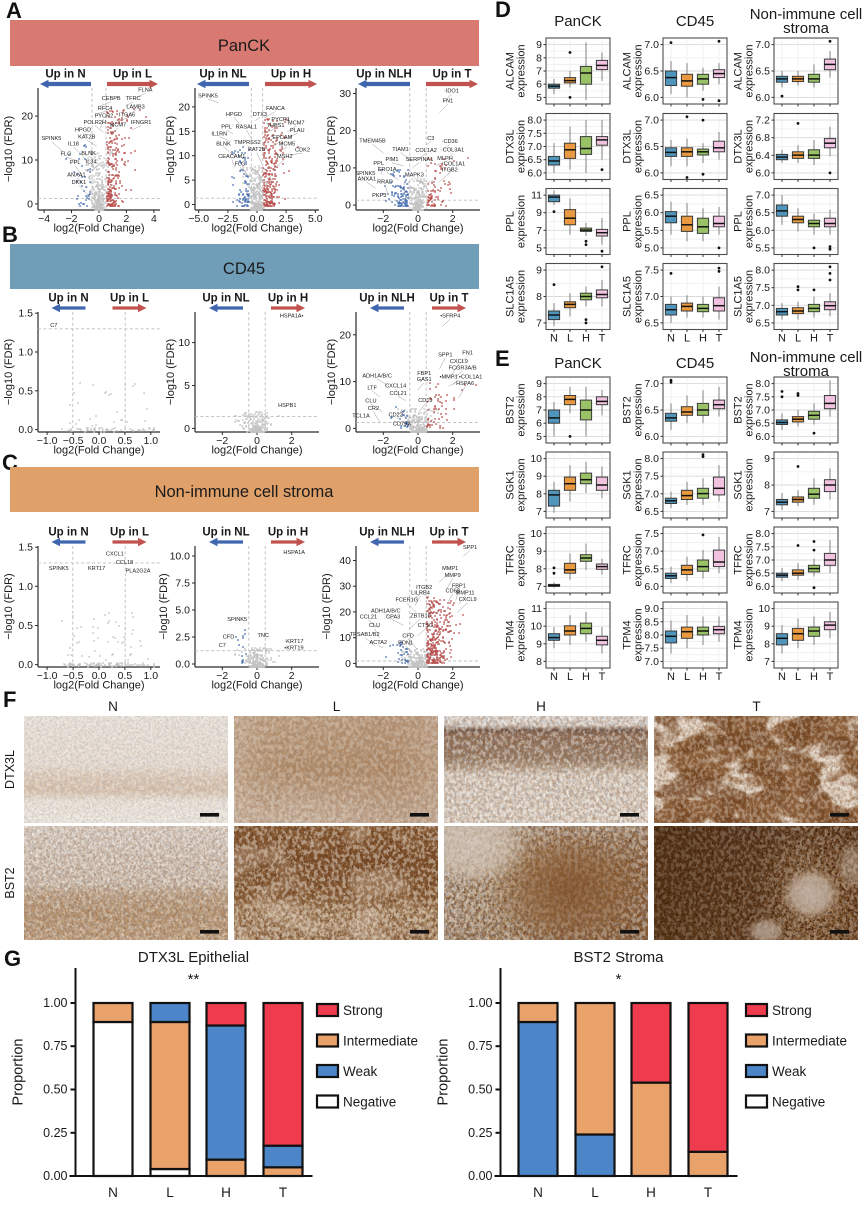 The width and height of the screenshot is (865, 1206). I want to click on svg-text: Up in NL, so click(222, 75).